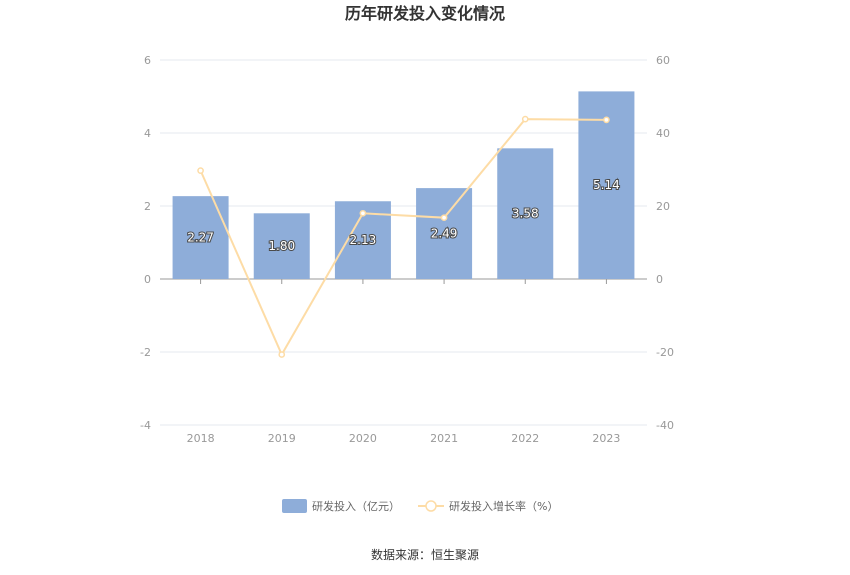  Describe the element at coordinates (663, 206) in the screenshot. I see `right-tick-label: 20` at that location.